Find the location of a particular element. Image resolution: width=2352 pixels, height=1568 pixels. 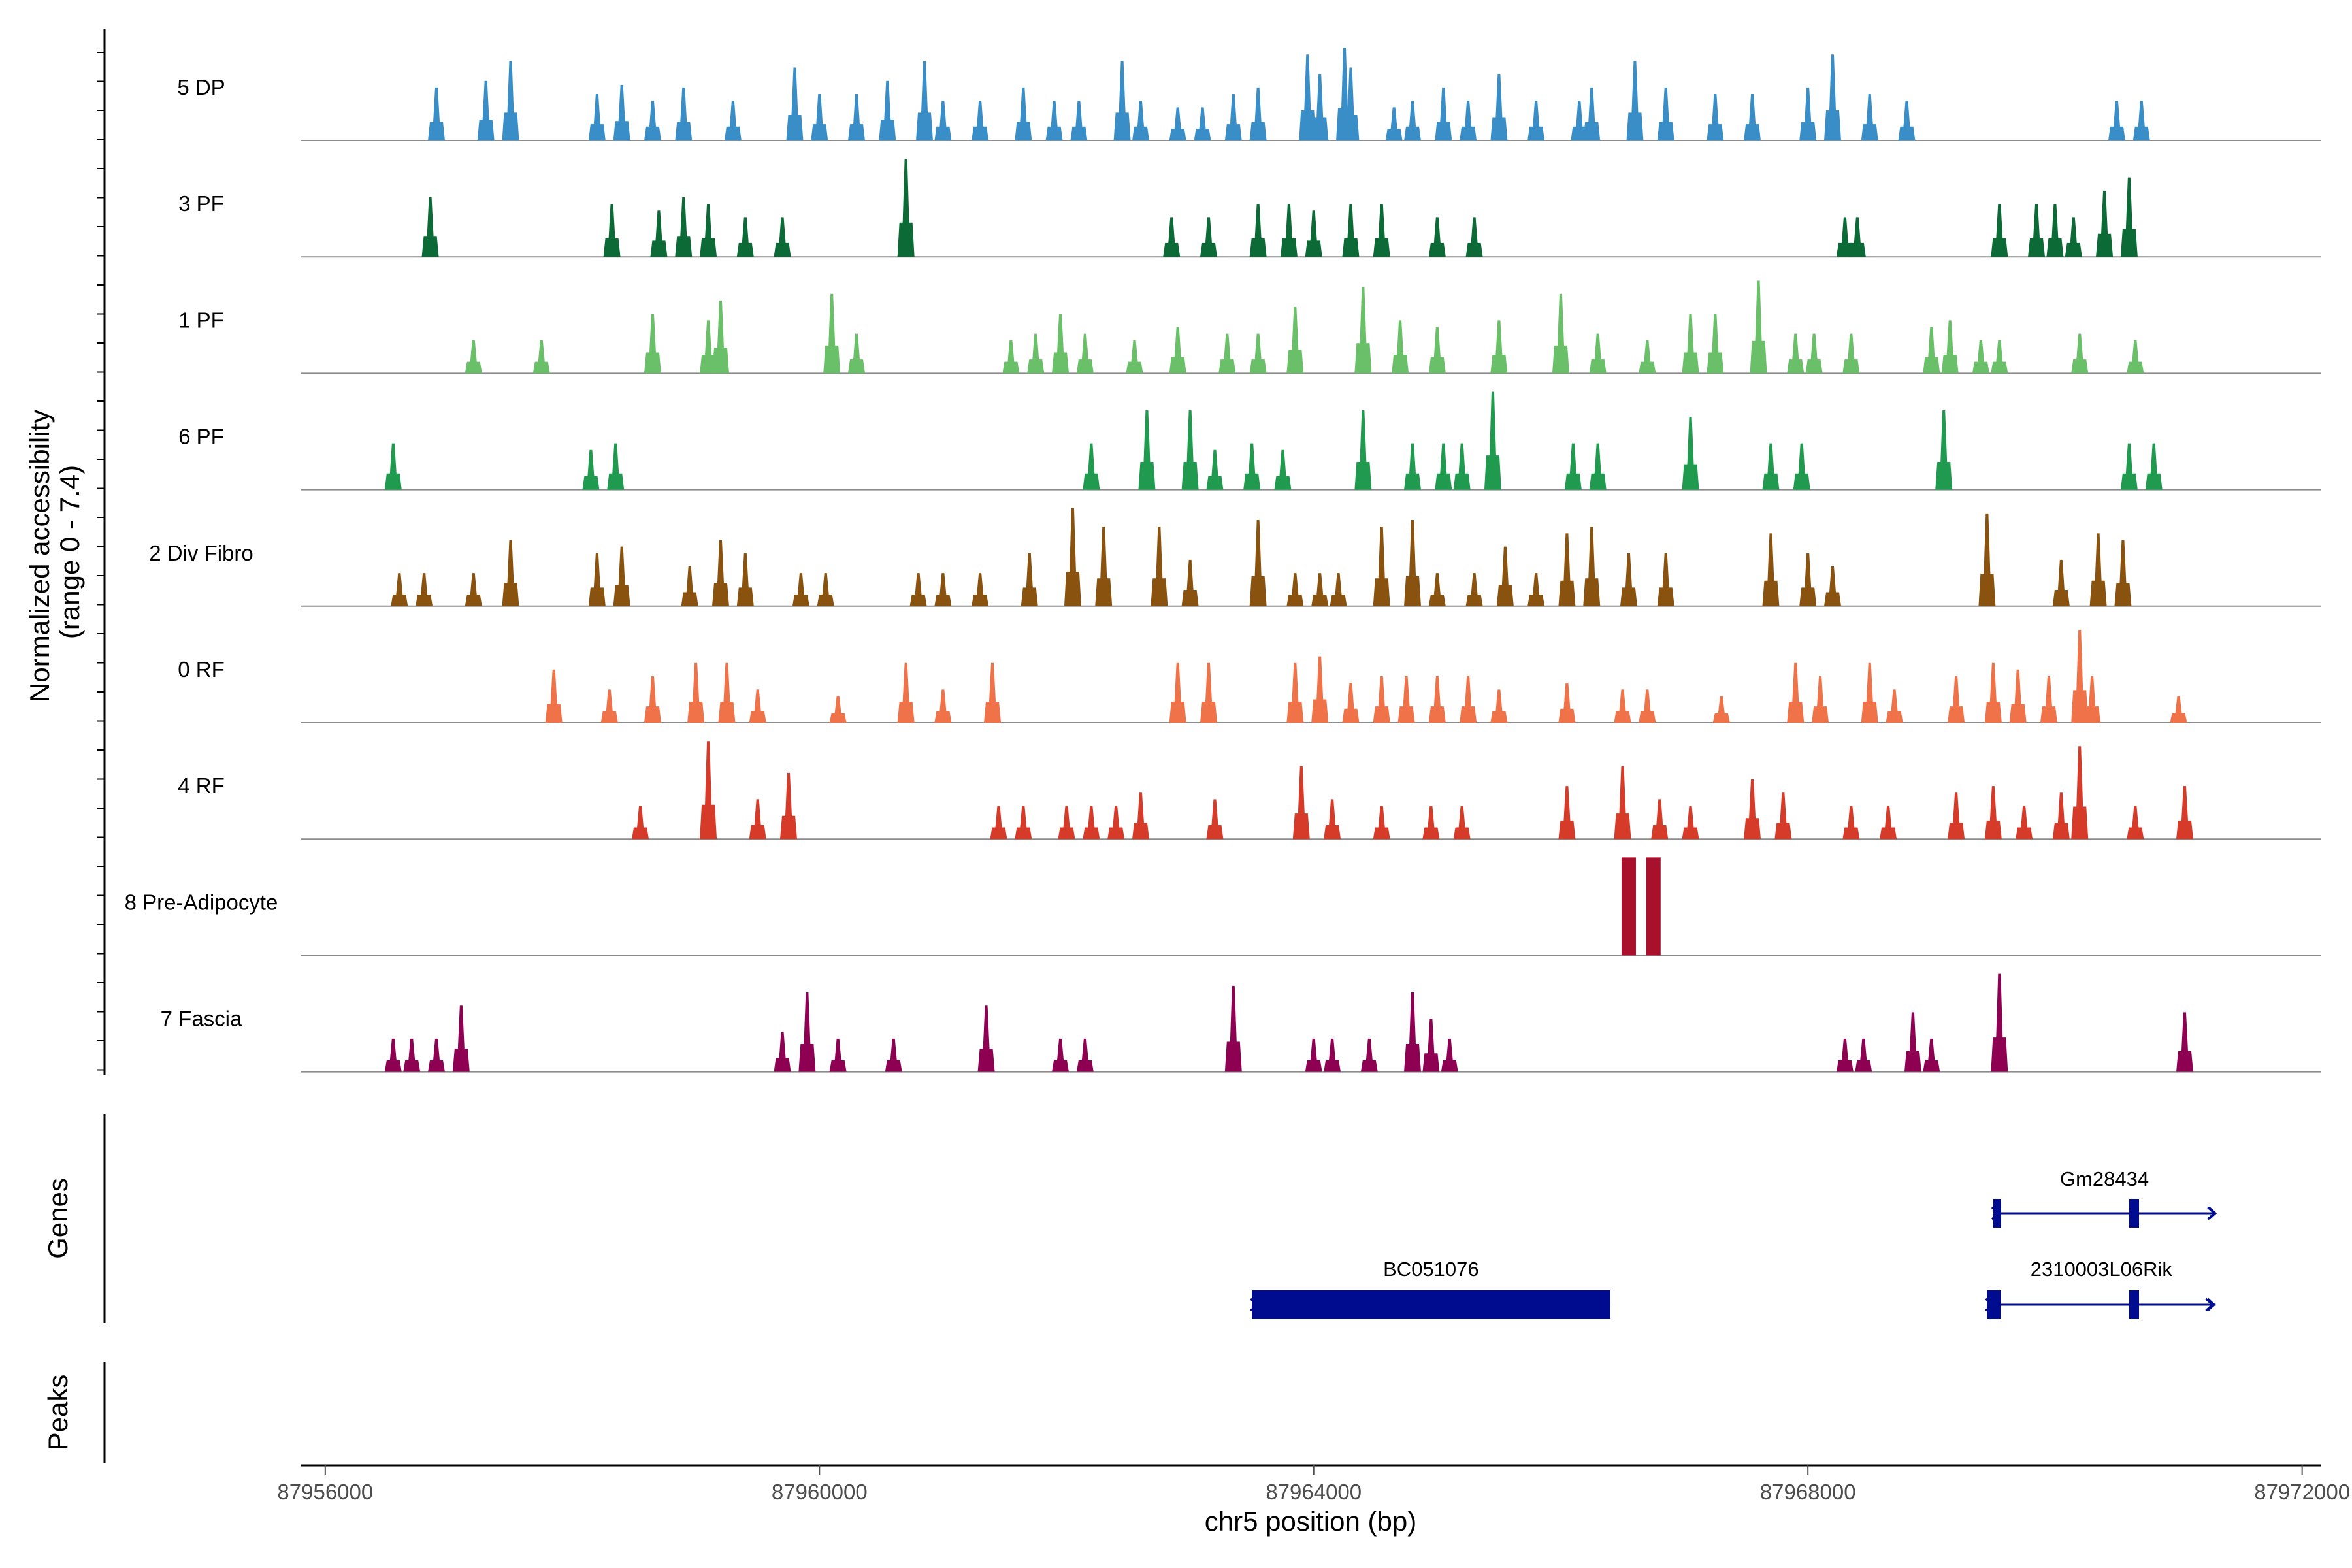

strand-arrow is located at coordinates (2211, 1305).